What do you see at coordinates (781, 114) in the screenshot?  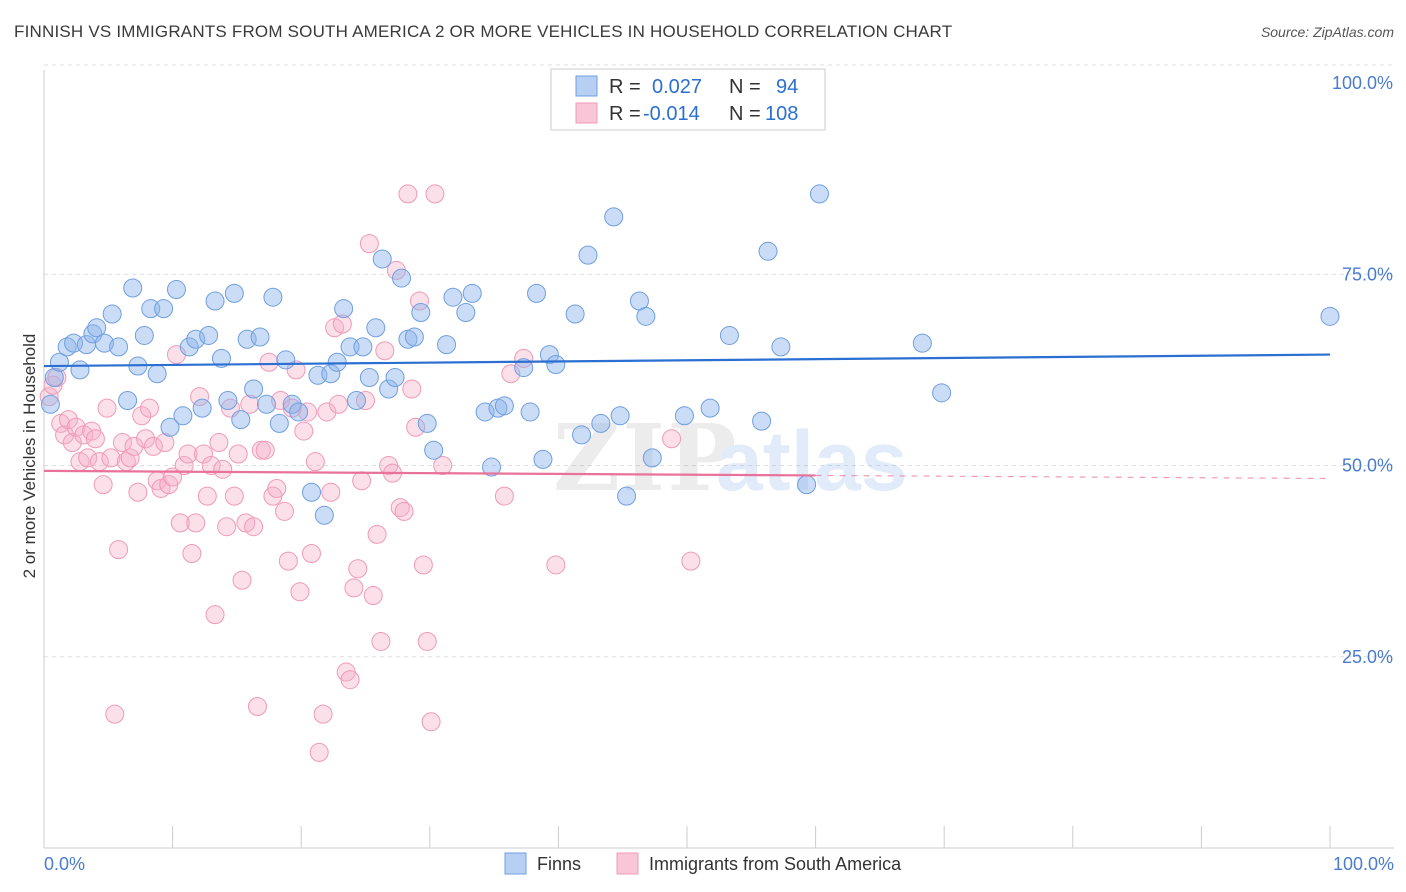 I see `legend-n-value-immigrants: 108` at bounding box center [781, 114].